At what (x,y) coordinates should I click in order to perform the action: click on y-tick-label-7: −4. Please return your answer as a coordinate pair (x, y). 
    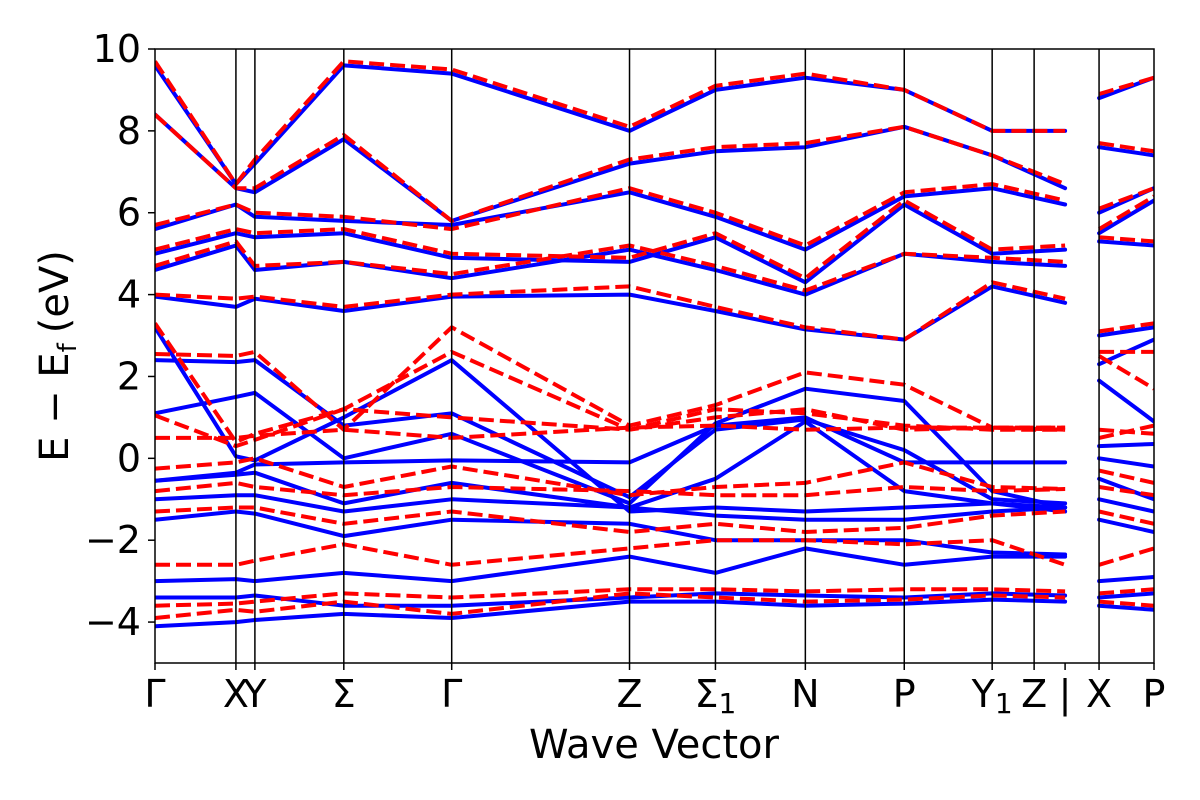
    Looking at the image, I should click on (113, 622).